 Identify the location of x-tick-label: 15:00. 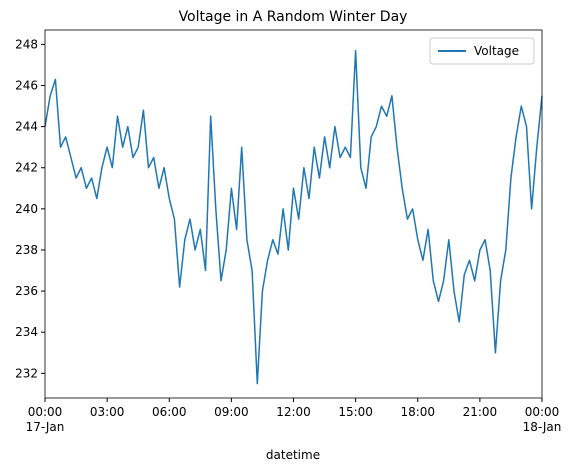
(355, 412).